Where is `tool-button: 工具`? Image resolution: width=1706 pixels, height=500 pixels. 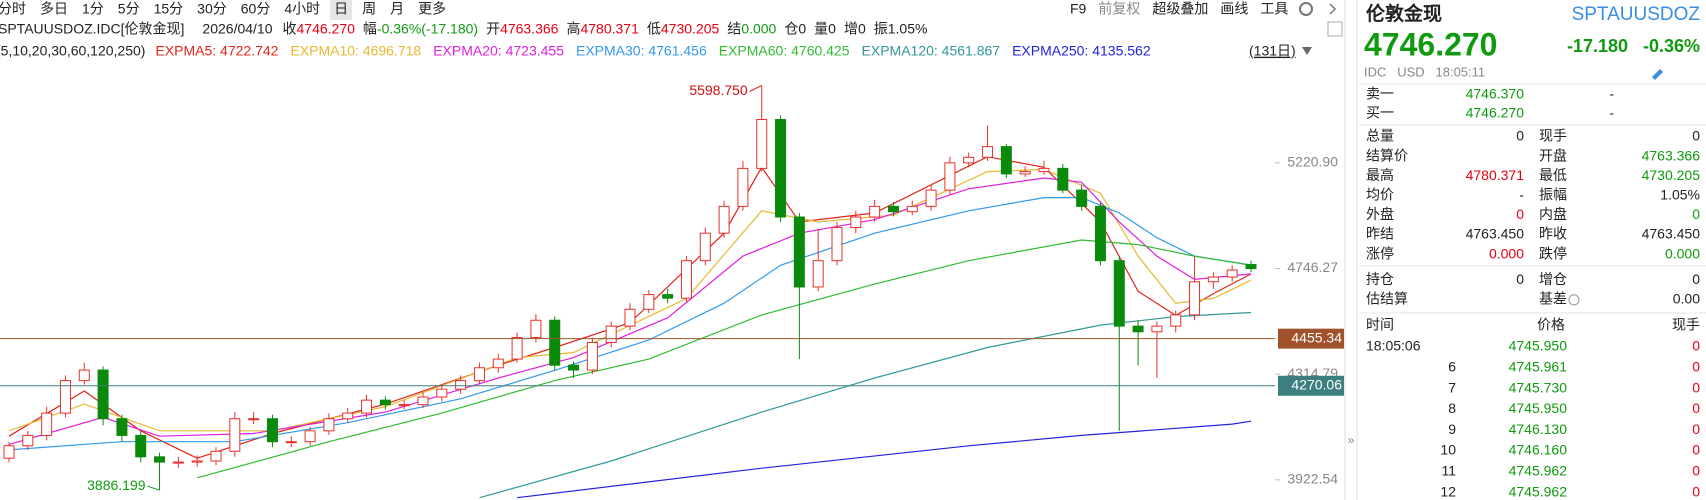
tool-button: 工具 is located at coordinates (1274, 9).